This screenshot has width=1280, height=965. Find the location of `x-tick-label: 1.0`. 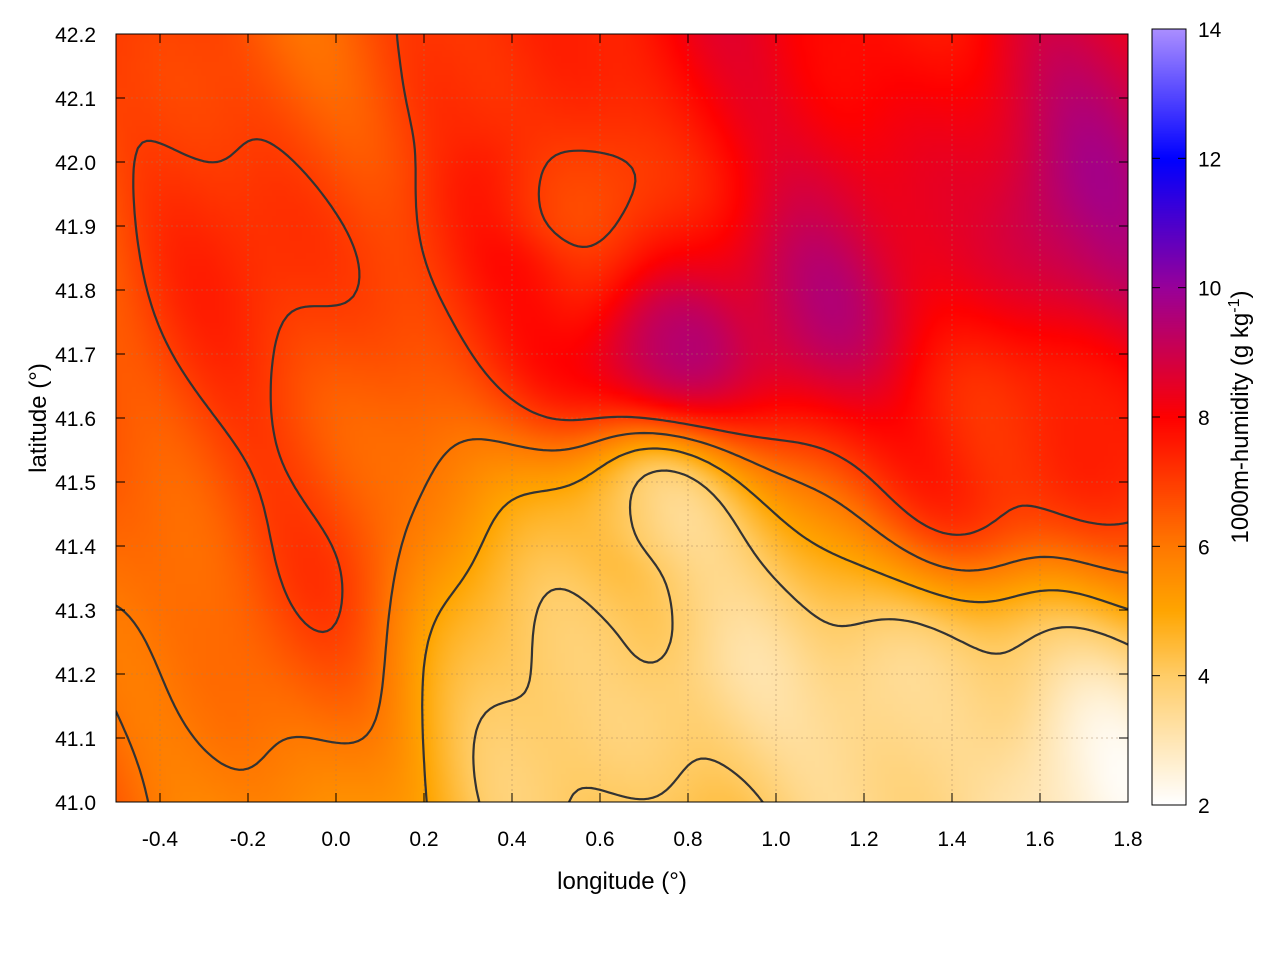

x-tick-label: 1.0 is located at coordinates (775, 839).